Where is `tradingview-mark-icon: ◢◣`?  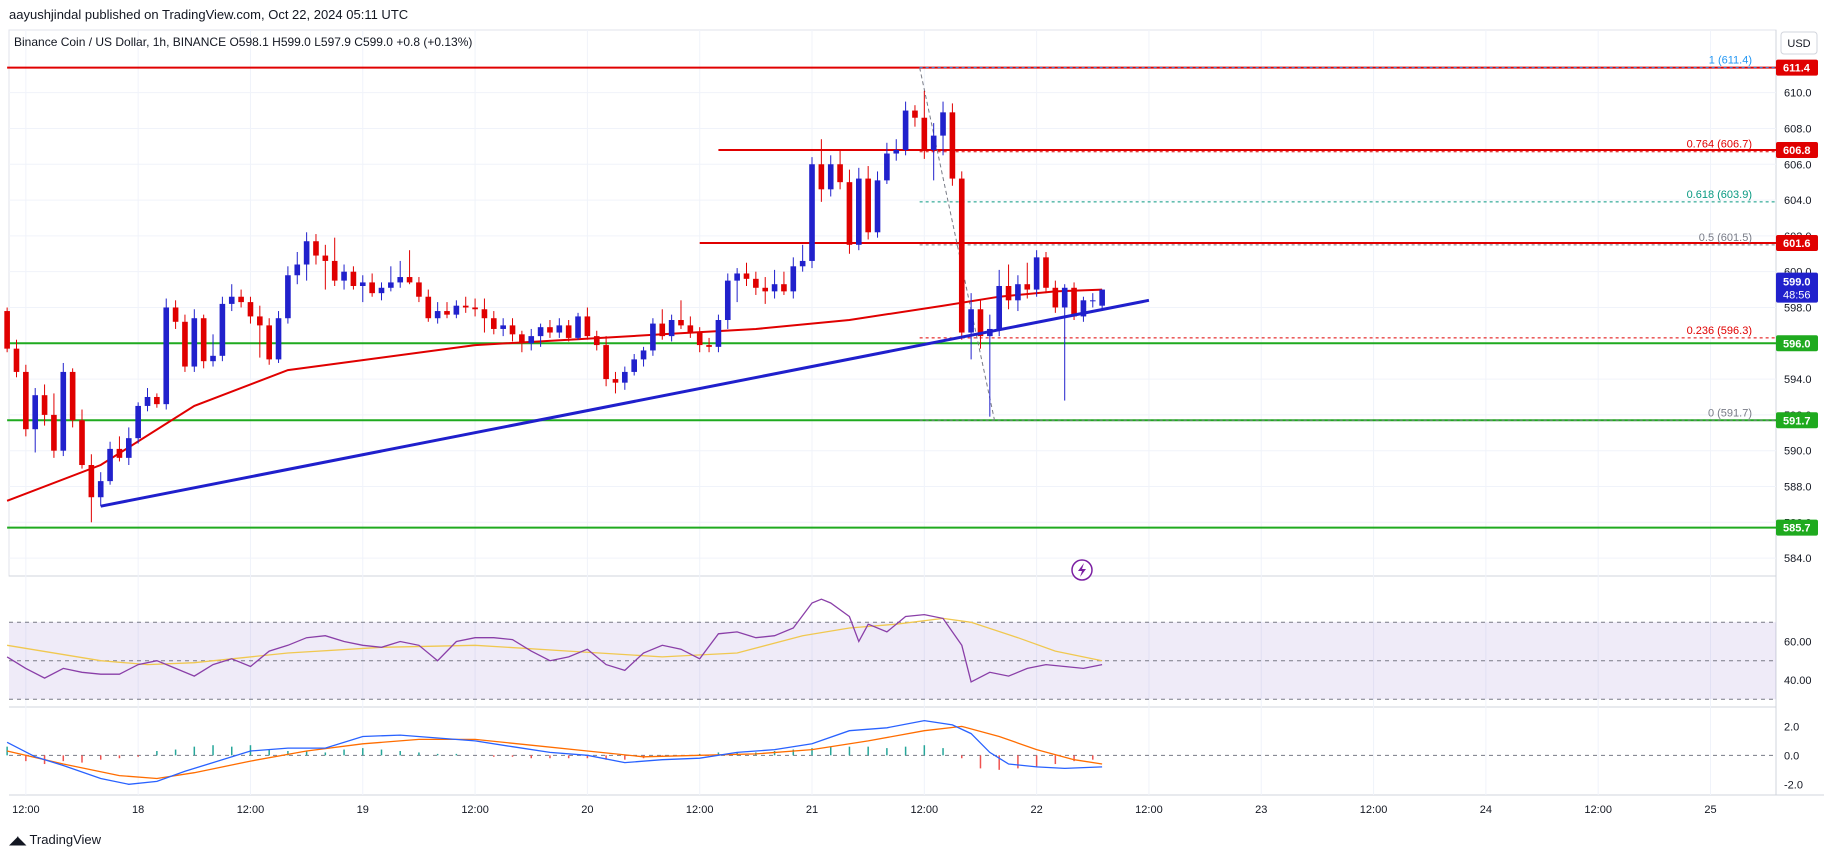
tradingview-mark-icon: ◢◣ is located at coordinates (17, 839).